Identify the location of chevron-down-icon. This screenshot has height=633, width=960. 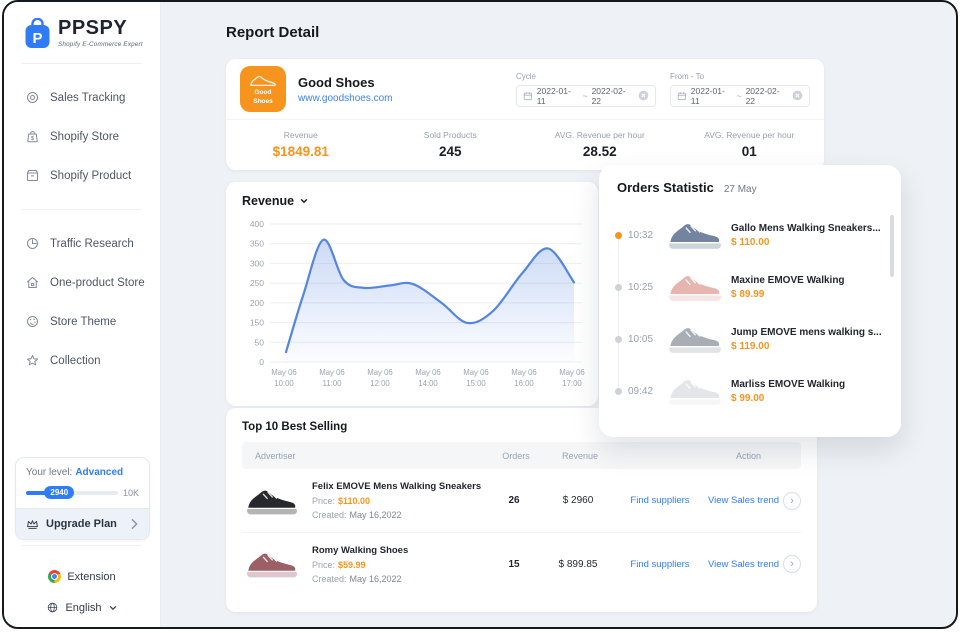
(304, 201).